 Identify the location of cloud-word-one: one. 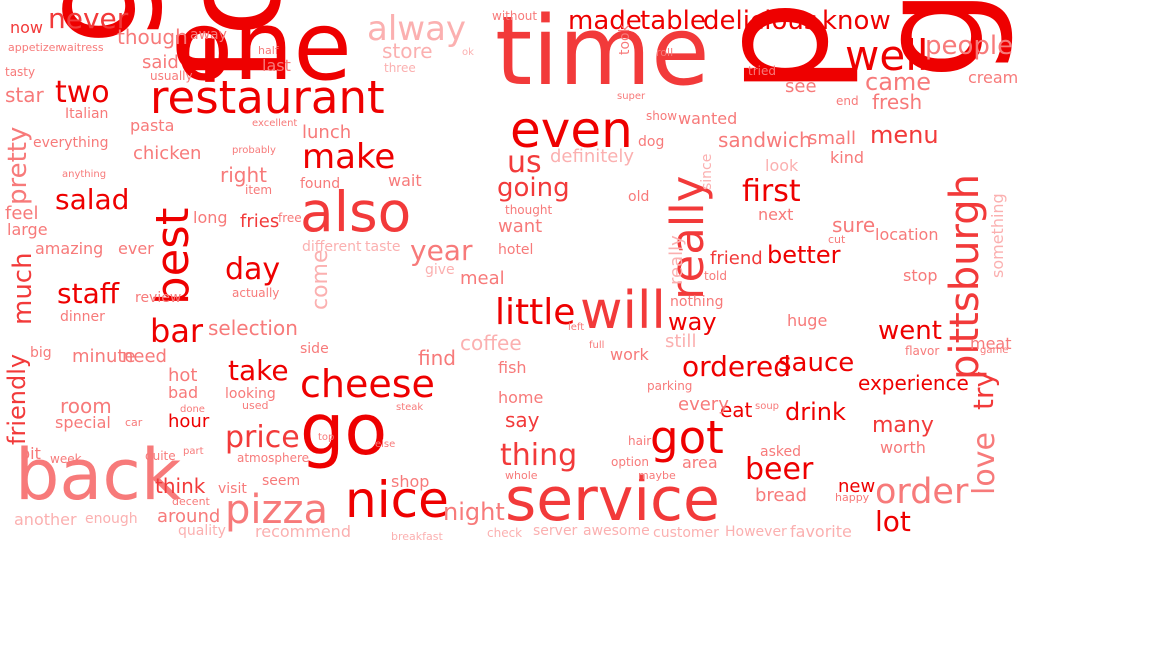
(263, 51).